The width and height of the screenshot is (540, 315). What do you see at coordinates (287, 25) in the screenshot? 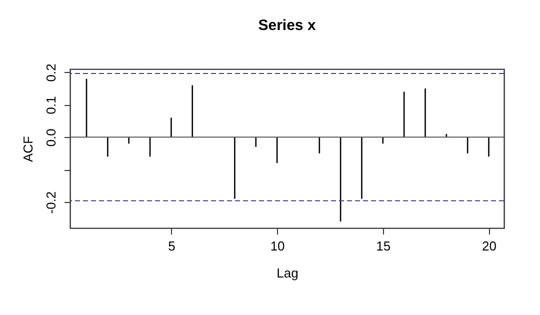
I see `chart-title: Series x` at bounding box center [287, 25].